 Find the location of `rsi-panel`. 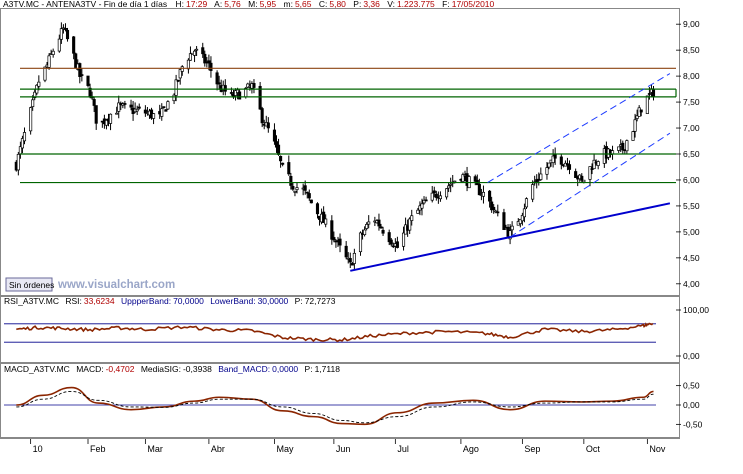

rsi-panel is located at coordinates (340, 329).